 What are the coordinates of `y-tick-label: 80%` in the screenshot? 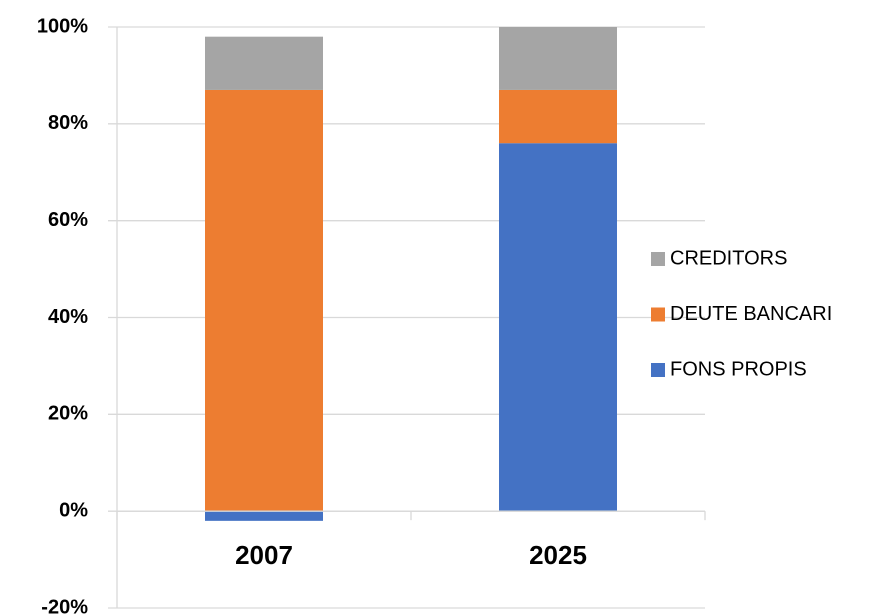 It's located at (68, 123).